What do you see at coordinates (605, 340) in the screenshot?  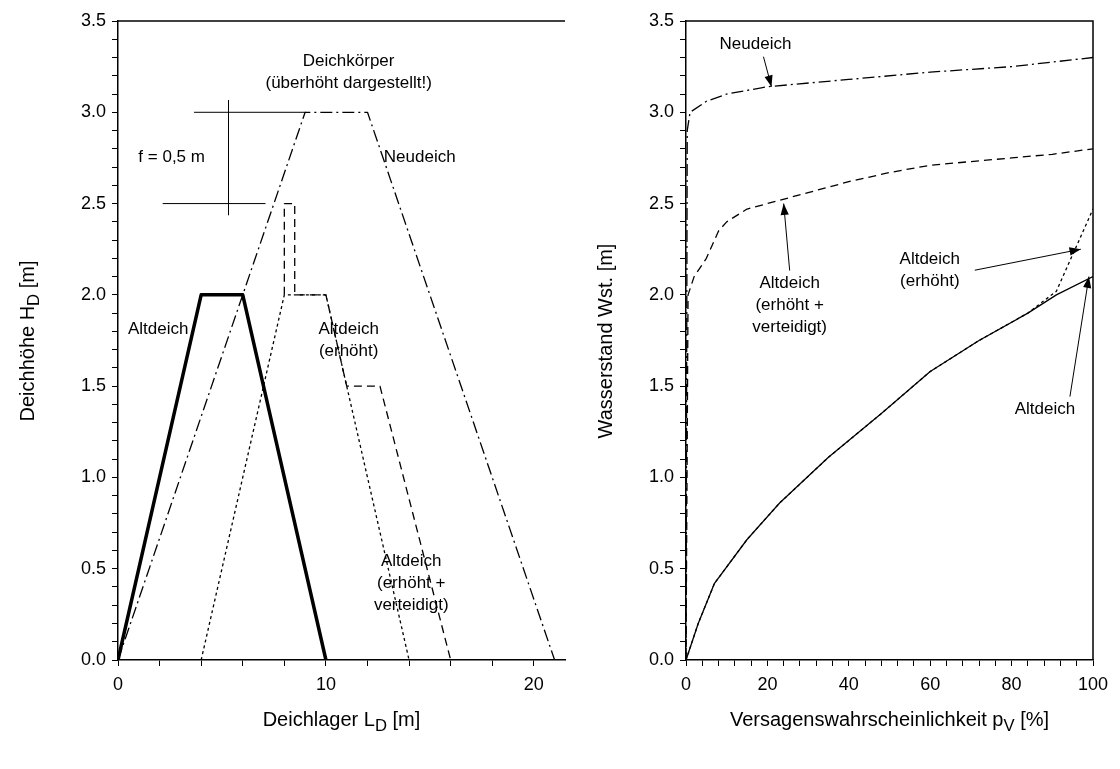 I see `y-axis-title: Wasserstand Wst. [m]` at bounding box center [605, 340].